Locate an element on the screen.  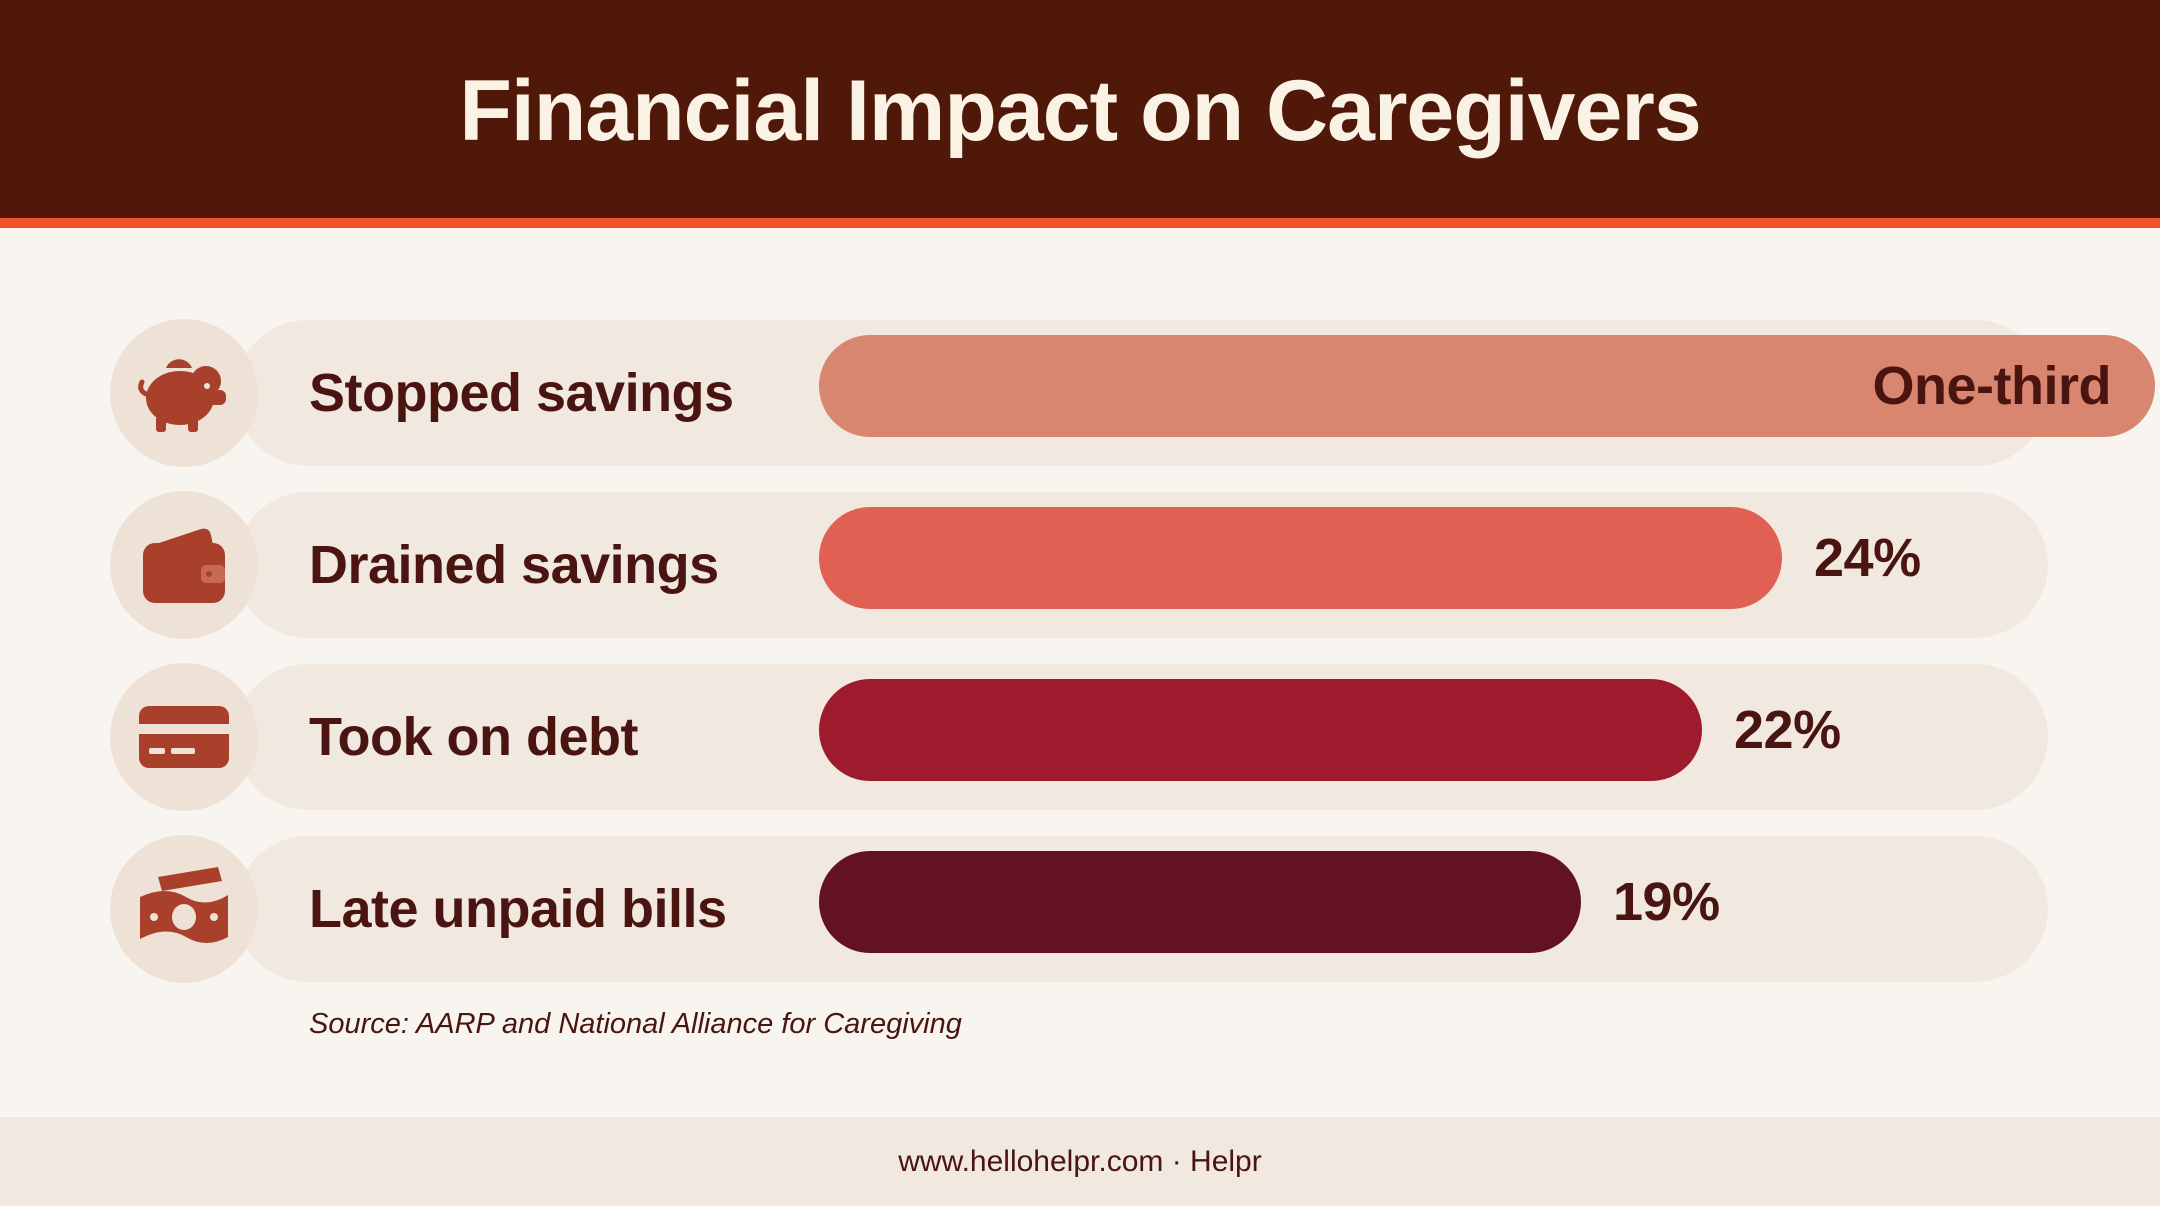
category-label: Drained savings is located at coordinates (514, 565).